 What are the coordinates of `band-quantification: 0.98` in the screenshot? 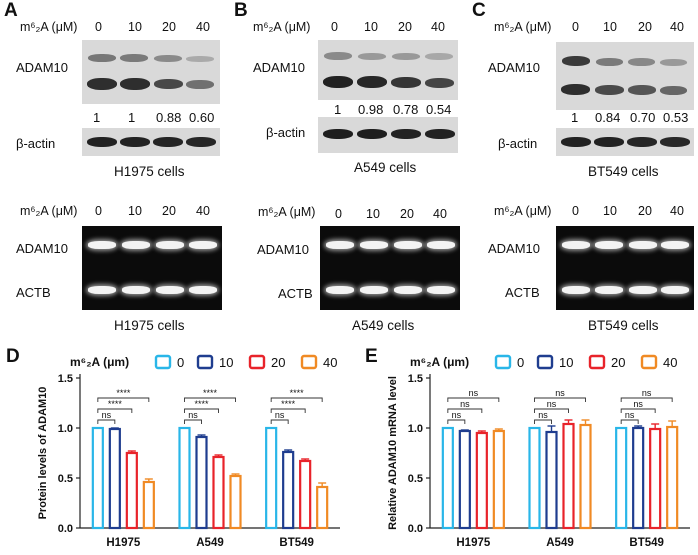 It's located at (371, 109).